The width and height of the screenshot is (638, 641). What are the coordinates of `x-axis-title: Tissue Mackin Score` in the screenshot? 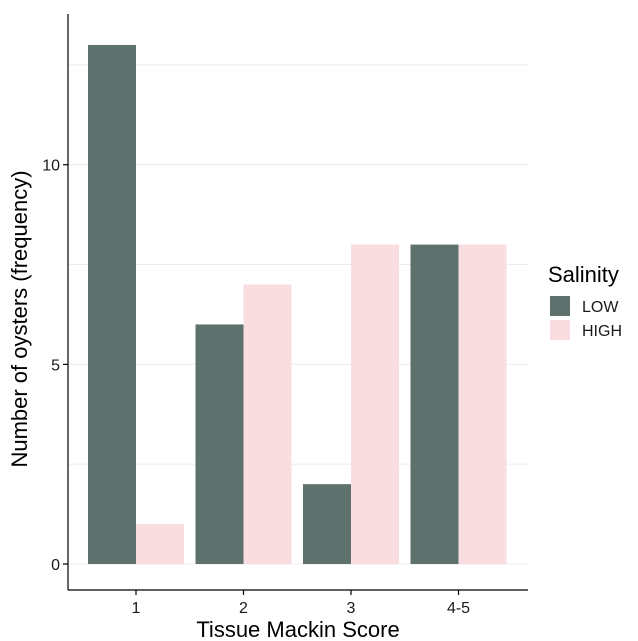 It's located at (297, 629).